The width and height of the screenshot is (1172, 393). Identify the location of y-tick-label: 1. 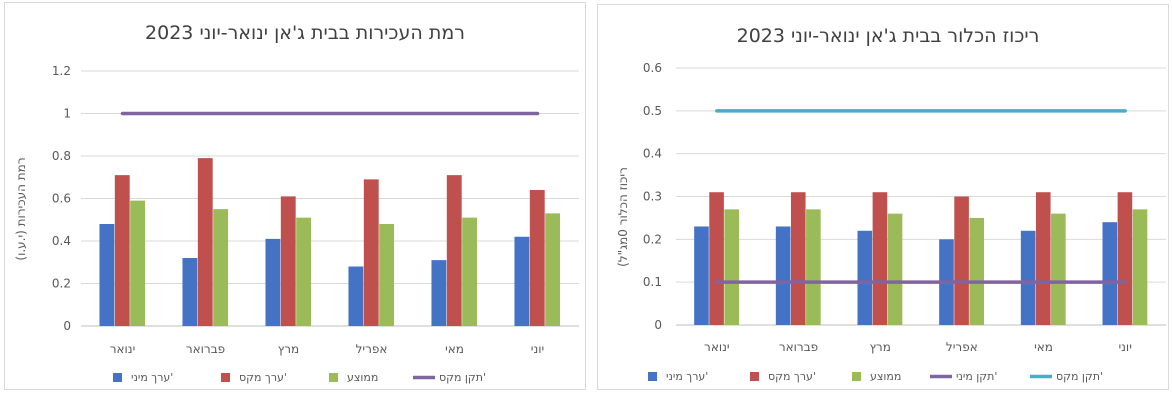
(67, 114).